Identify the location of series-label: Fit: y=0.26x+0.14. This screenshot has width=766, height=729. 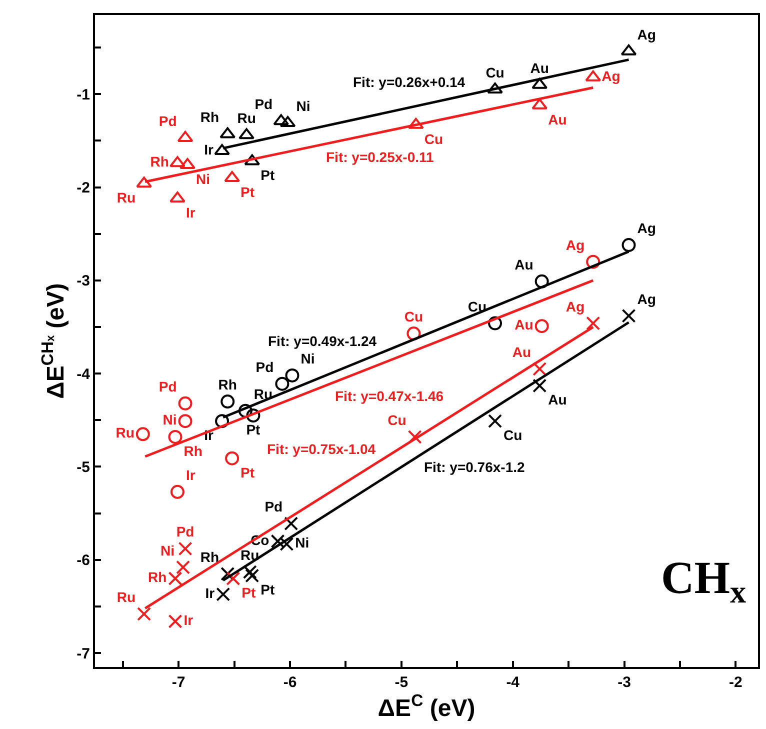
(409, 82).